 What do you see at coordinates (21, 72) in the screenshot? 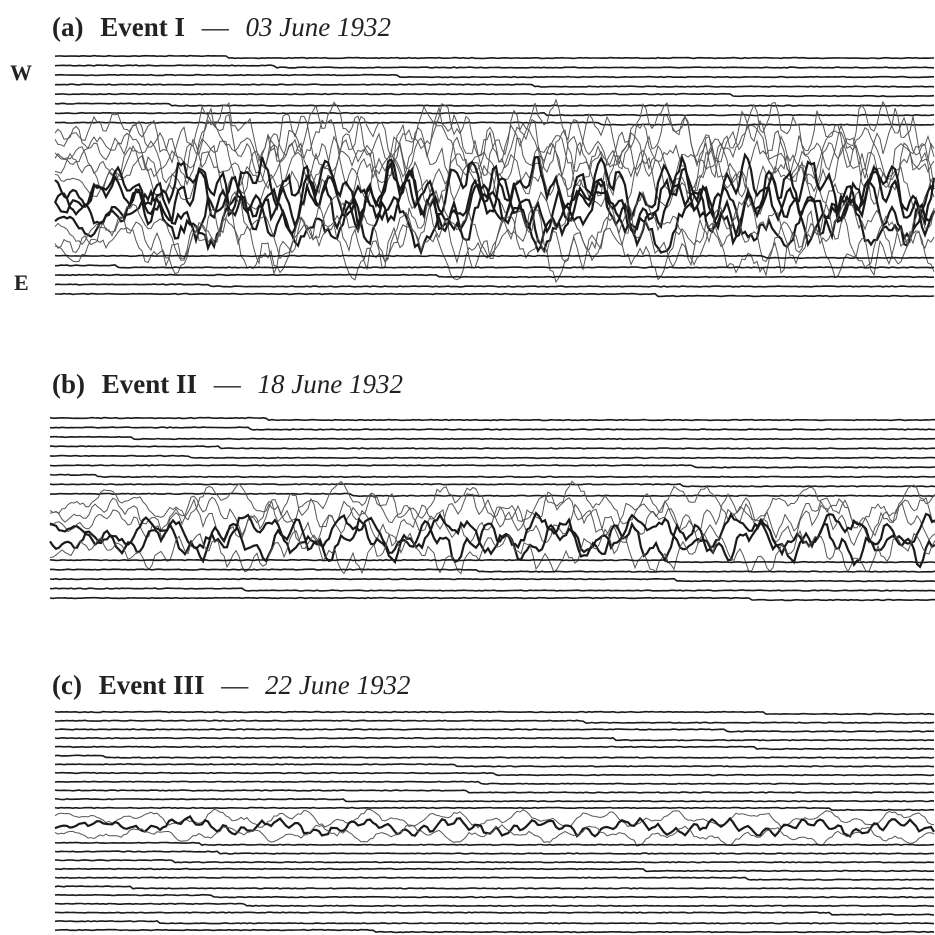
I see `axis-label: W` at bounding box center [21, 72].